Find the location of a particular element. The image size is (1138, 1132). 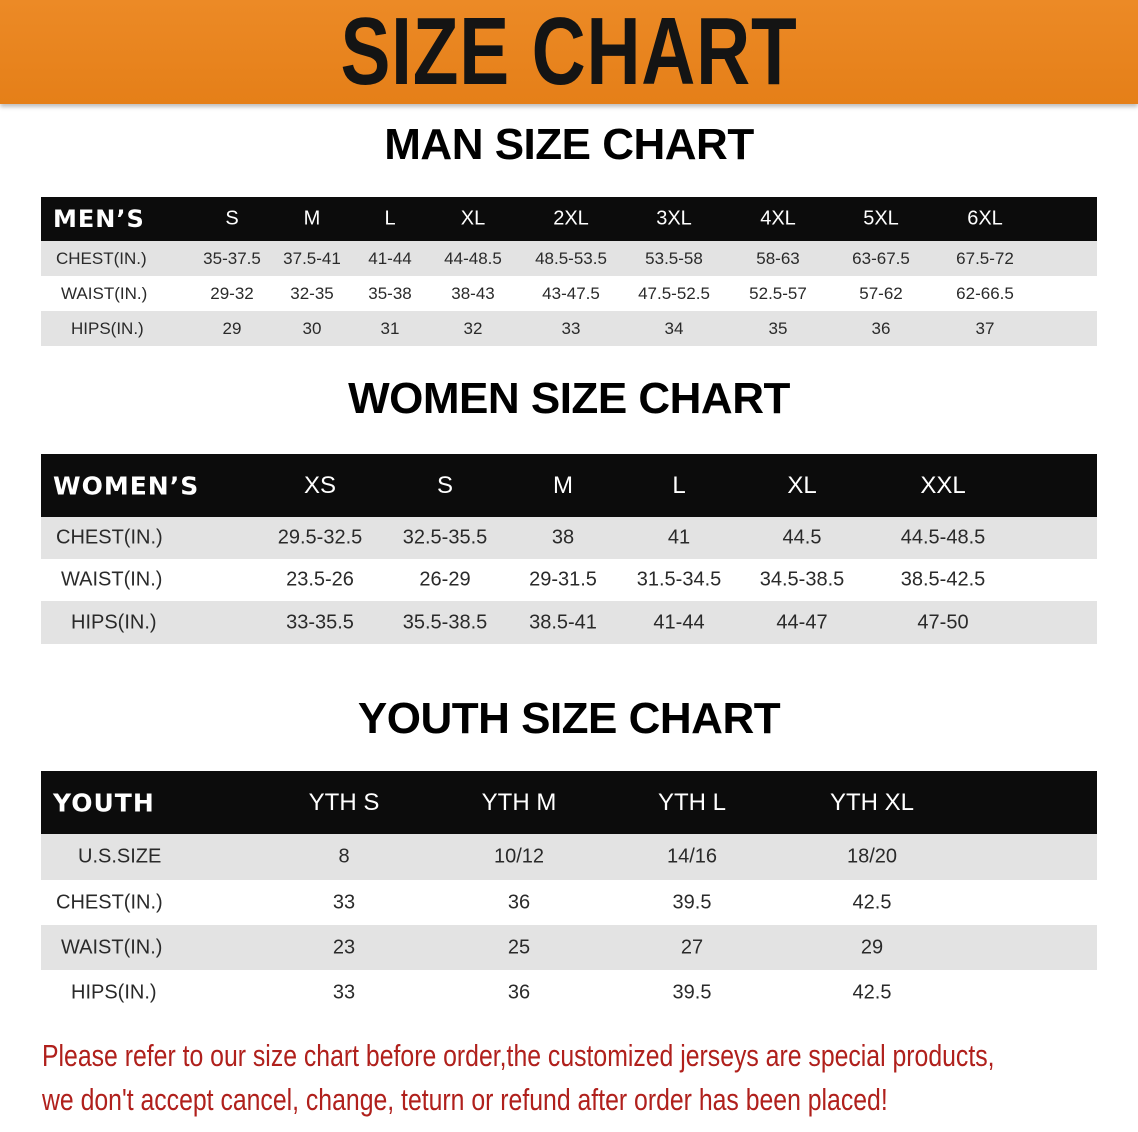

table-cell: 23.5-26 is located at coordinates (320, 579).